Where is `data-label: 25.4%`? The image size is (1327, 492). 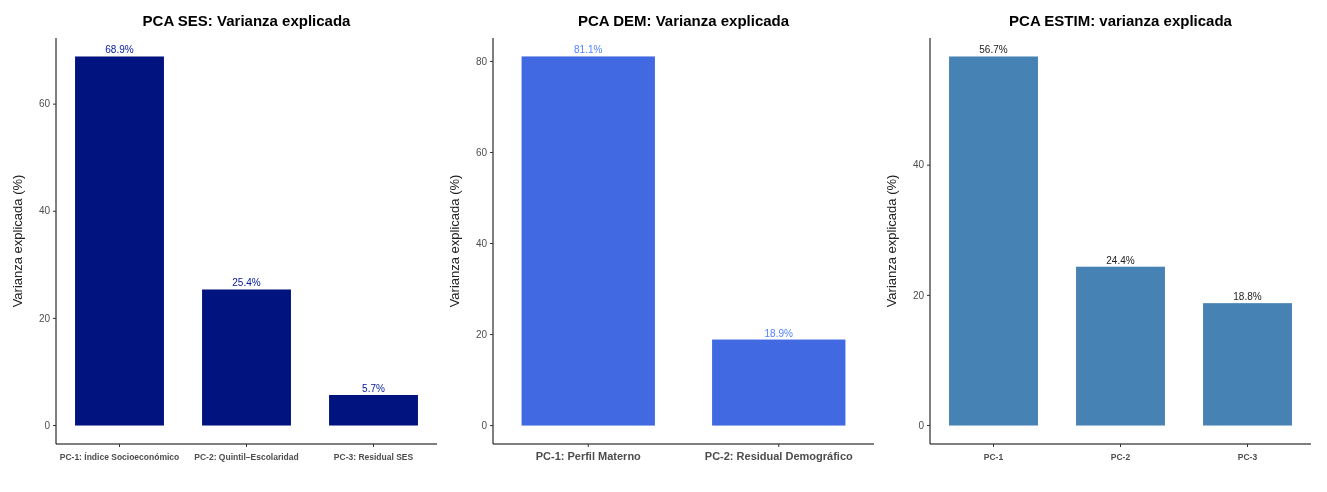 data-label: 25.4% is located at coordinates (246, 283).